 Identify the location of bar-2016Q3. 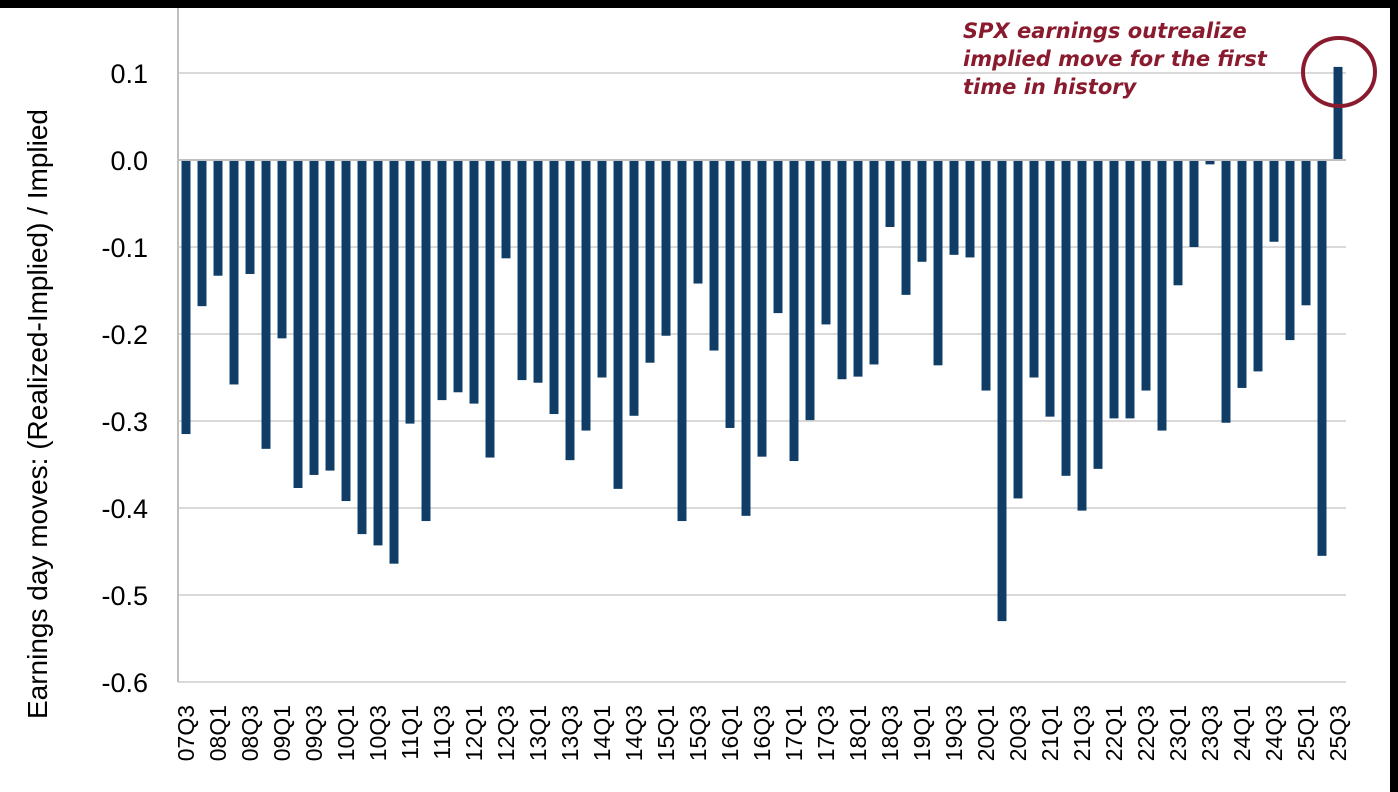
(762, 308).